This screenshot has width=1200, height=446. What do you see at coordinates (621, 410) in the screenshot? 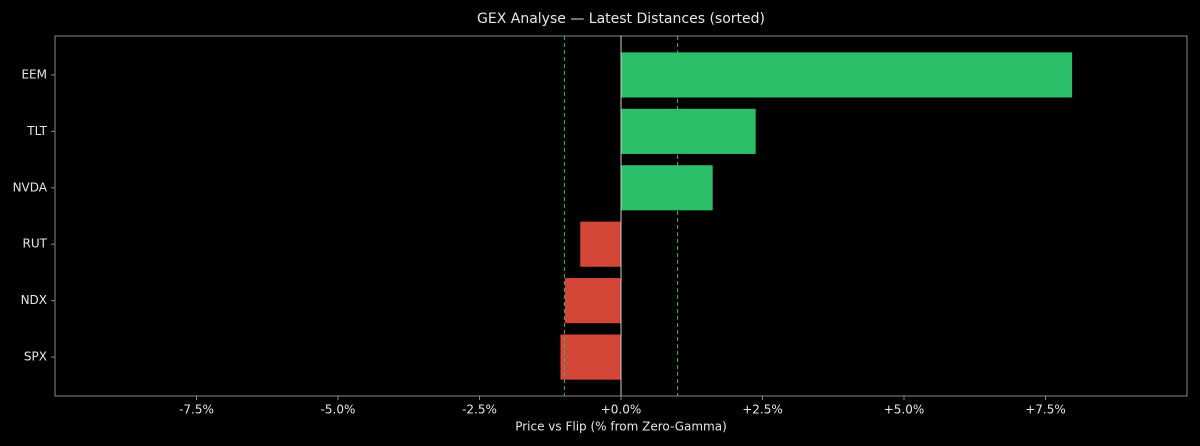
I see `x-tick-label: +0.0%` at bounding box center [621, 410].